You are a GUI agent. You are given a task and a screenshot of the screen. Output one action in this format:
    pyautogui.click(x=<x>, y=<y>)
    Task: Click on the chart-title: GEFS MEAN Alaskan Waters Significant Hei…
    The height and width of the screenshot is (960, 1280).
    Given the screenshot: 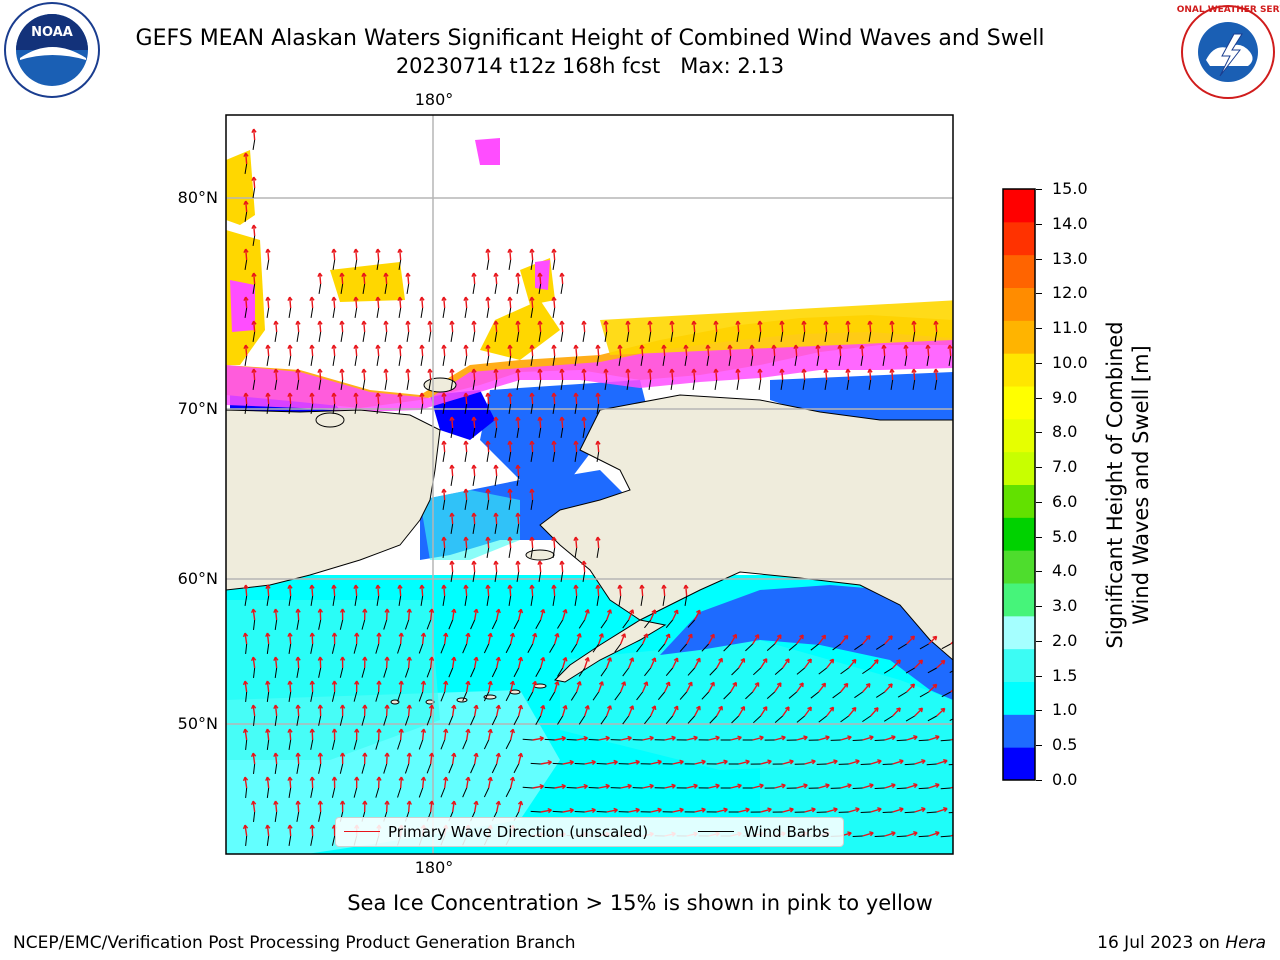 What is the action you would take?
    pyautogui.click(x=590, y=38)
    